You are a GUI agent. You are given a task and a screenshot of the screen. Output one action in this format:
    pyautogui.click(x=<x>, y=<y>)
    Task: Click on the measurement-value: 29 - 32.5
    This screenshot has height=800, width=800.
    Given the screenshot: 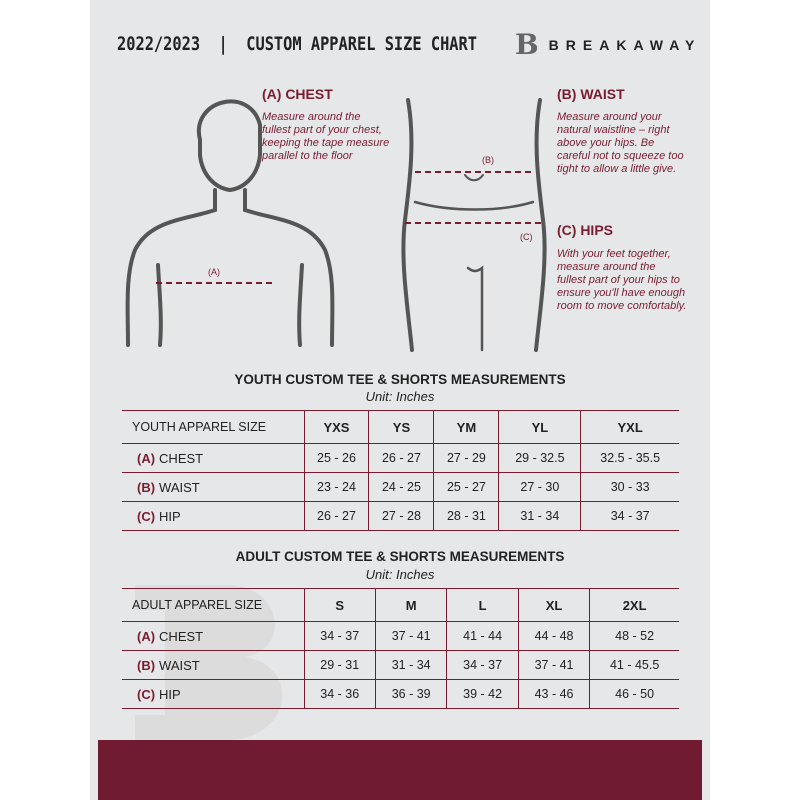 What is the action you would take?
    pyautogui.click(x=539, y=458)
    